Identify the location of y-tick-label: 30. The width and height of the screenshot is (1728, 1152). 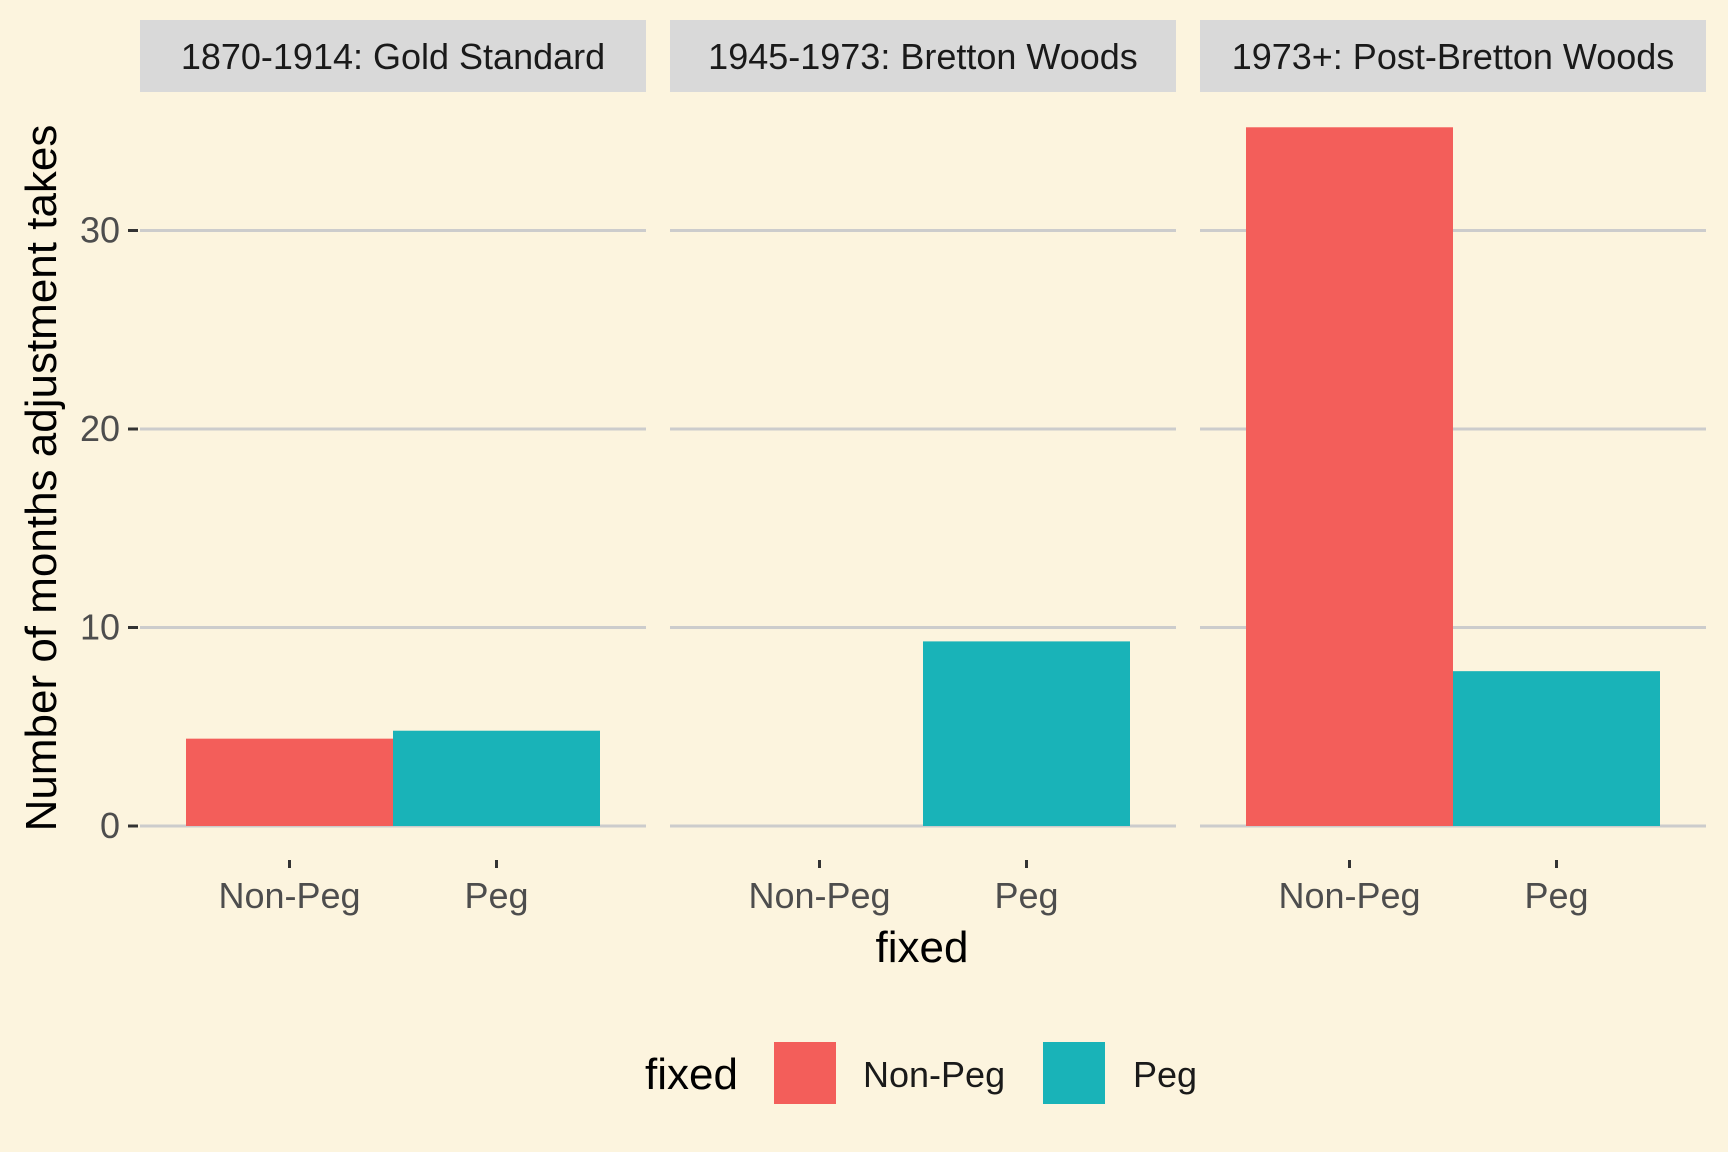
(100, 230).